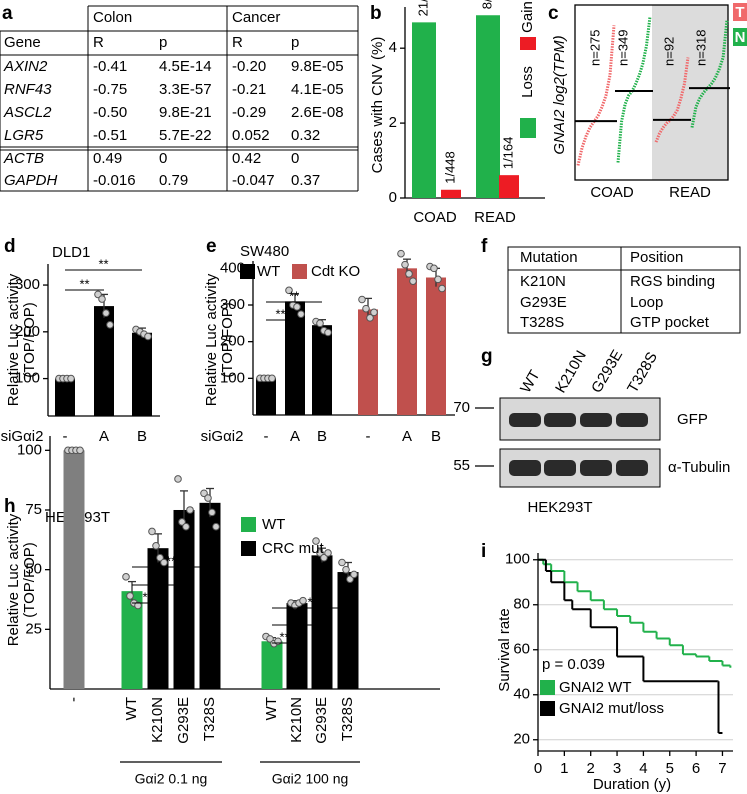 Image resolution: width=747 pixels, height=794 pixels. Describe the element at coordinates (690, 92) in the screenshot. I see `shade` at that location.